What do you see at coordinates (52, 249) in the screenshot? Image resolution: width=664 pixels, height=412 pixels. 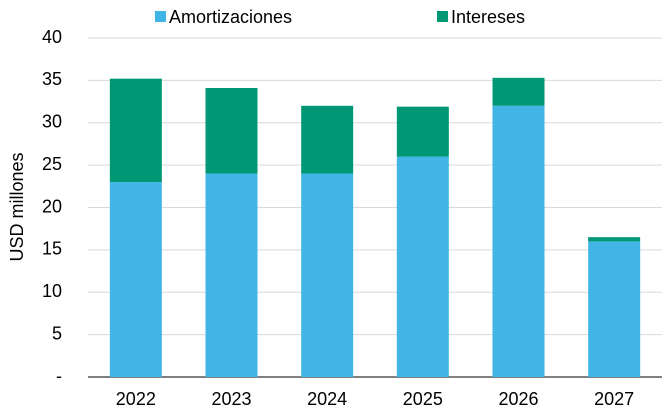 I see `y-tick-label: 15` at bounding box center [52, 249].